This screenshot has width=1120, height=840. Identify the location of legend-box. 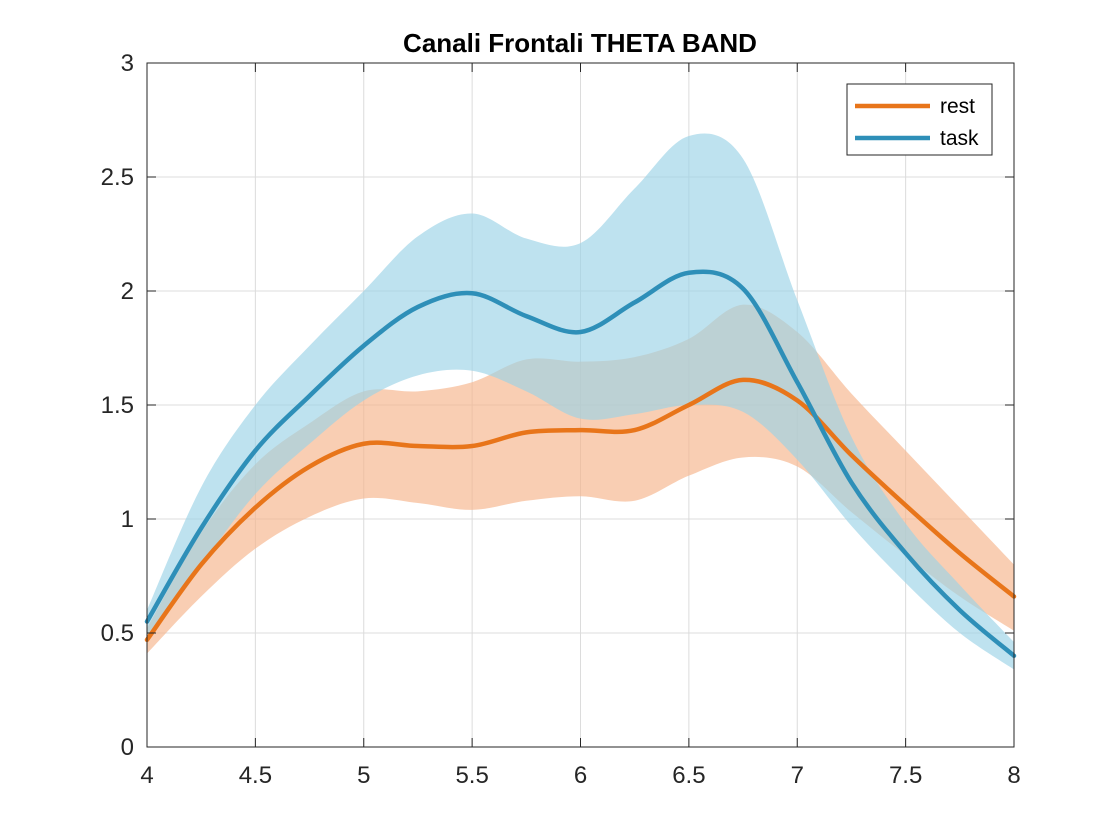
(919, 119).